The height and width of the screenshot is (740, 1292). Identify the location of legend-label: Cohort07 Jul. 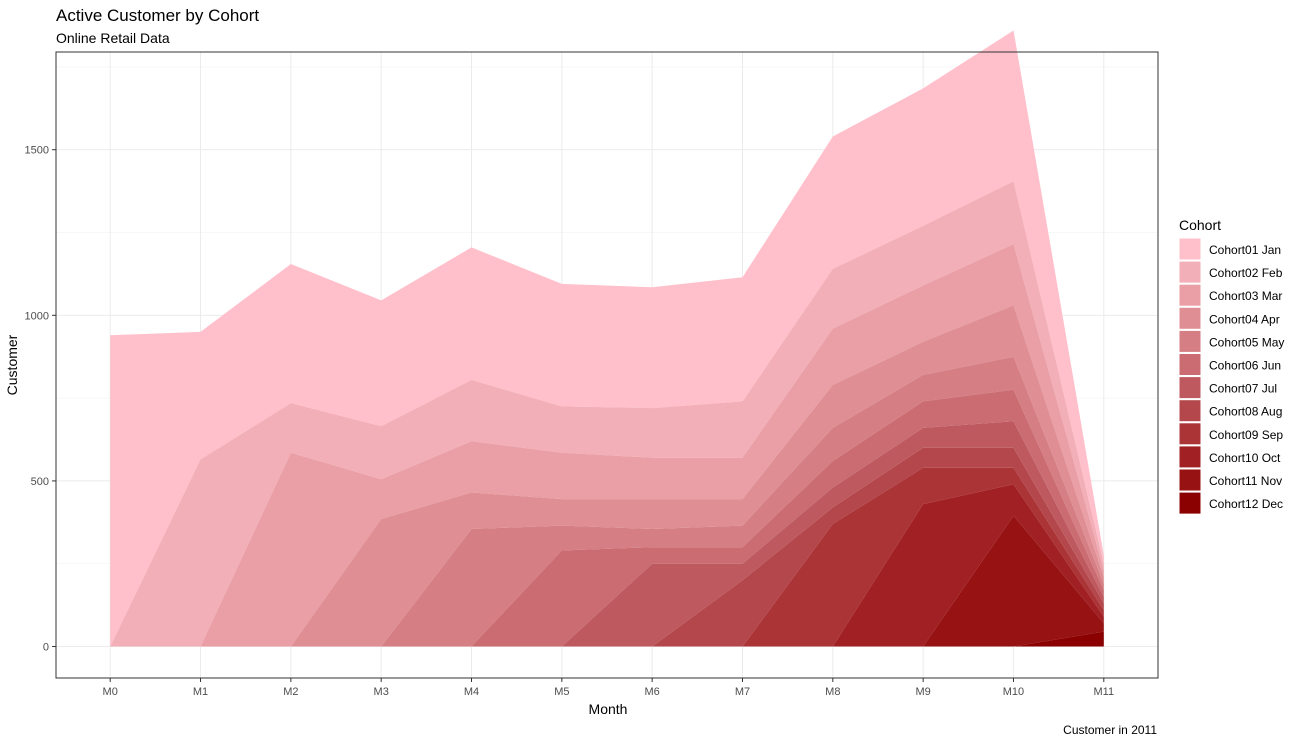
(1243, 389).